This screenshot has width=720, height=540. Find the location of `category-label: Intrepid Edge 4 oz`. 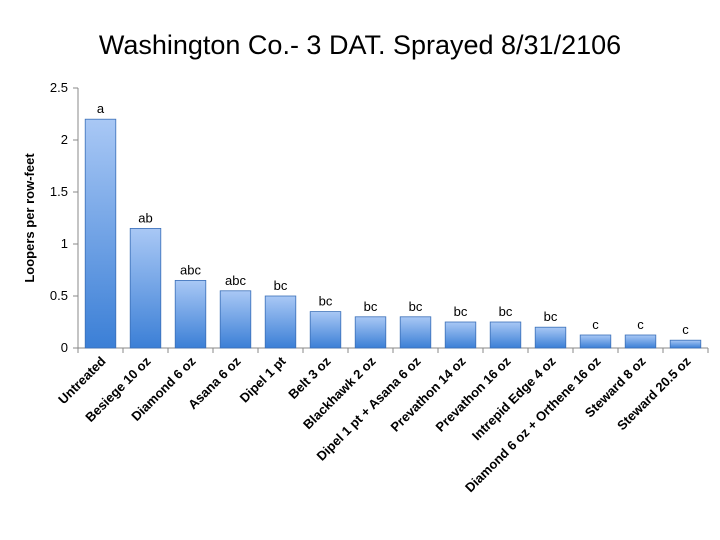

category-label: Intrepid Edge 4 oz is located at coordinates (514, 398).